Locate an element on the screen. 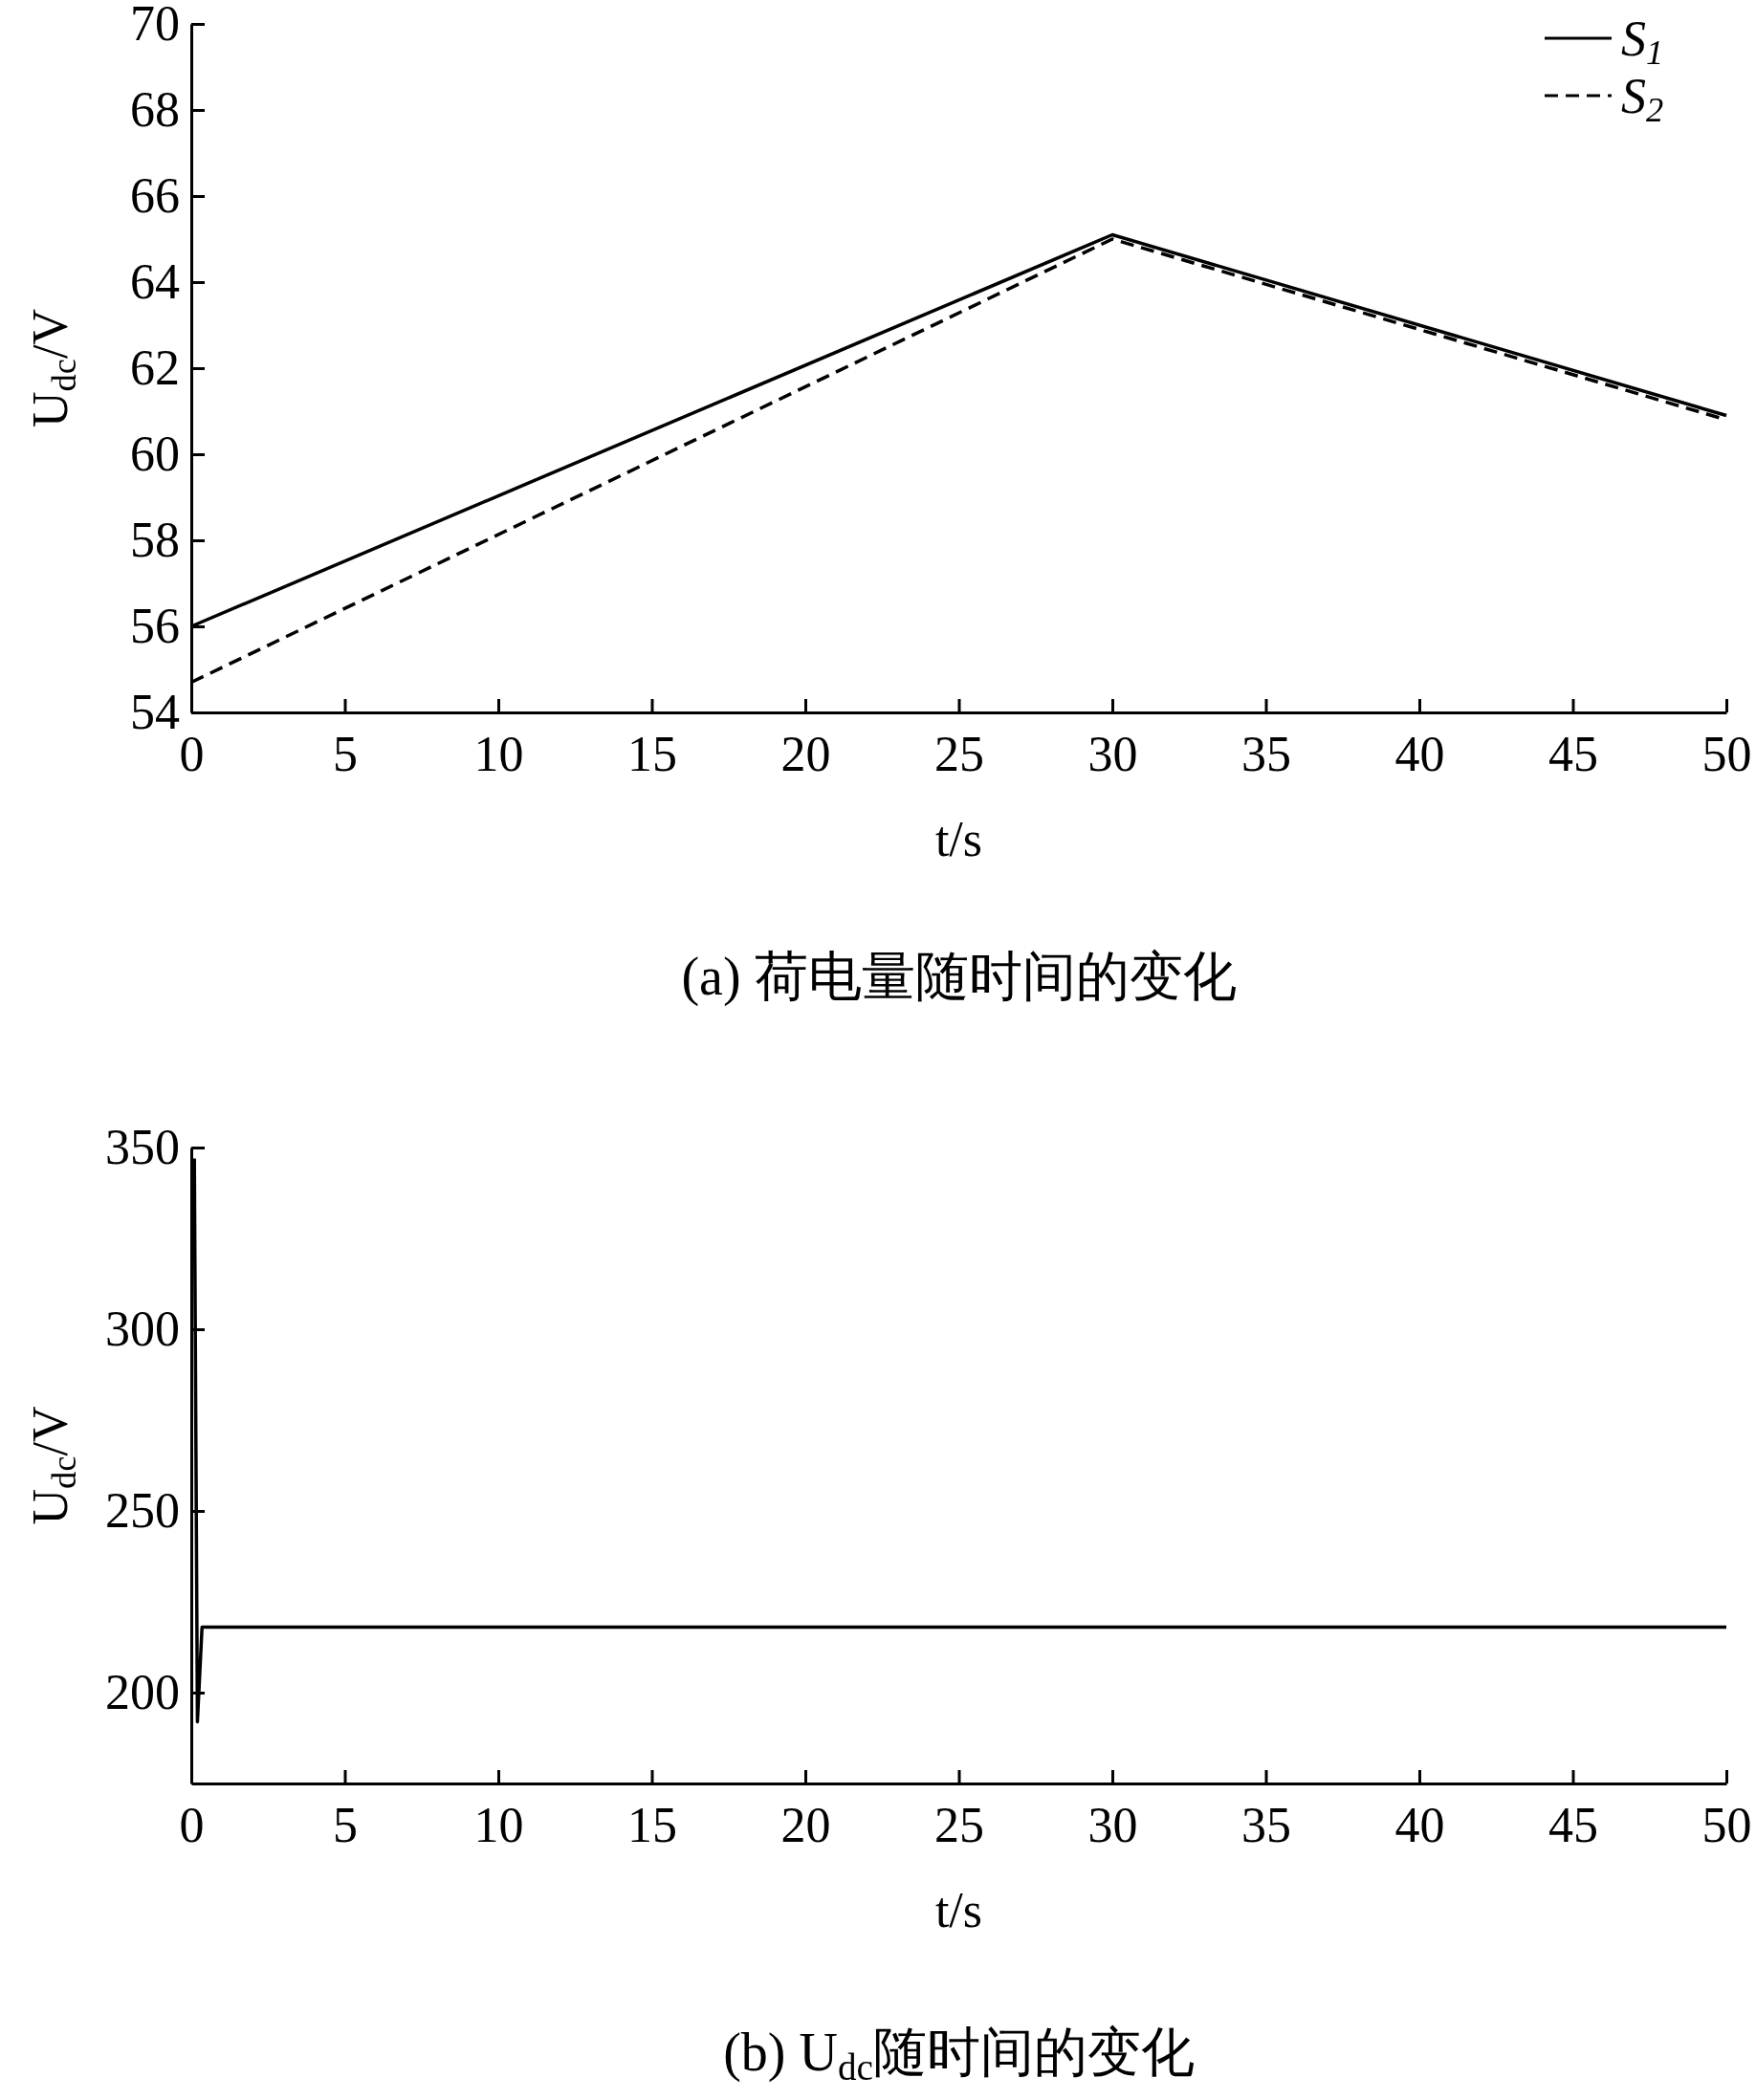 This screenshot has width=1756, height=2100. text: (b) U$_{dc}$随时间的变化 is located at coordinates (959, 2055).